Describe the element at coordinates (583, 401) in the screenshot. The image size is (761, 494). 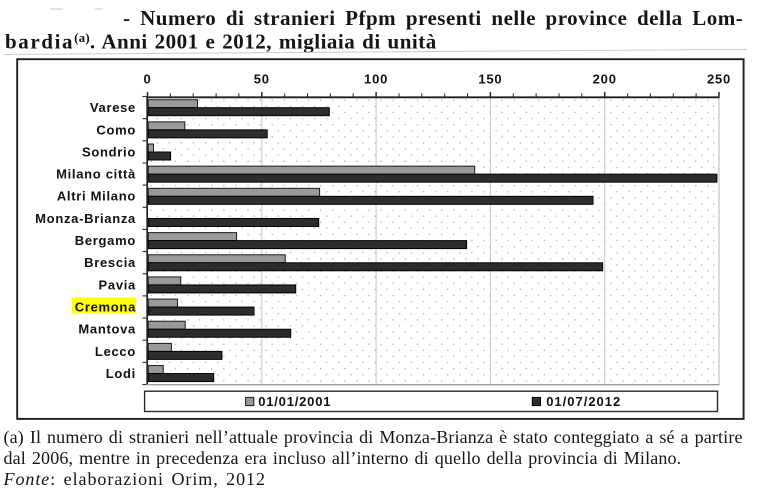
I see `svg-text: 01/07/2012` at that location.